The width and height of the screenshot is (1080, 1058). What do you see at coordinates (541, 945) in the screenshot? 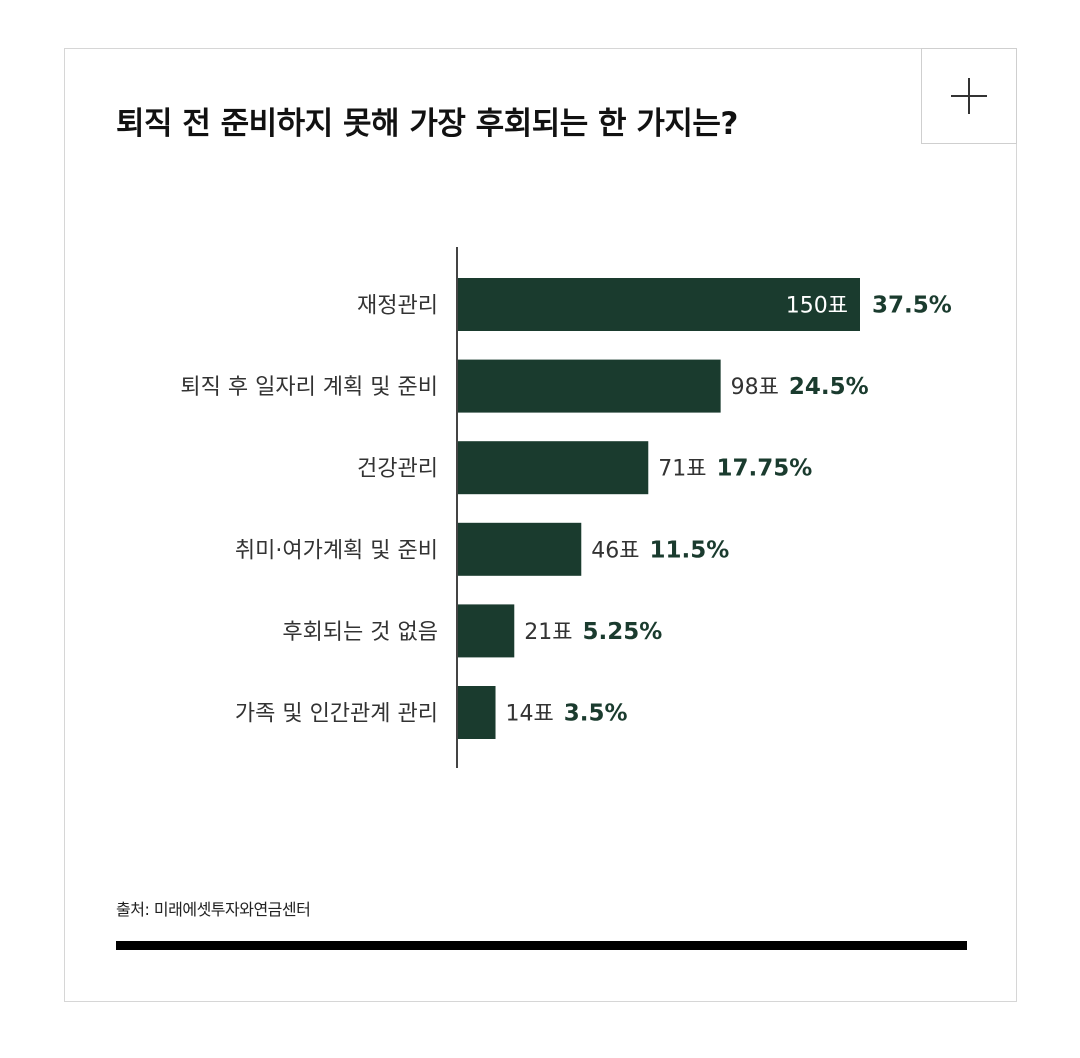
I see `bottom-rule` at bounding box center [541, 945].